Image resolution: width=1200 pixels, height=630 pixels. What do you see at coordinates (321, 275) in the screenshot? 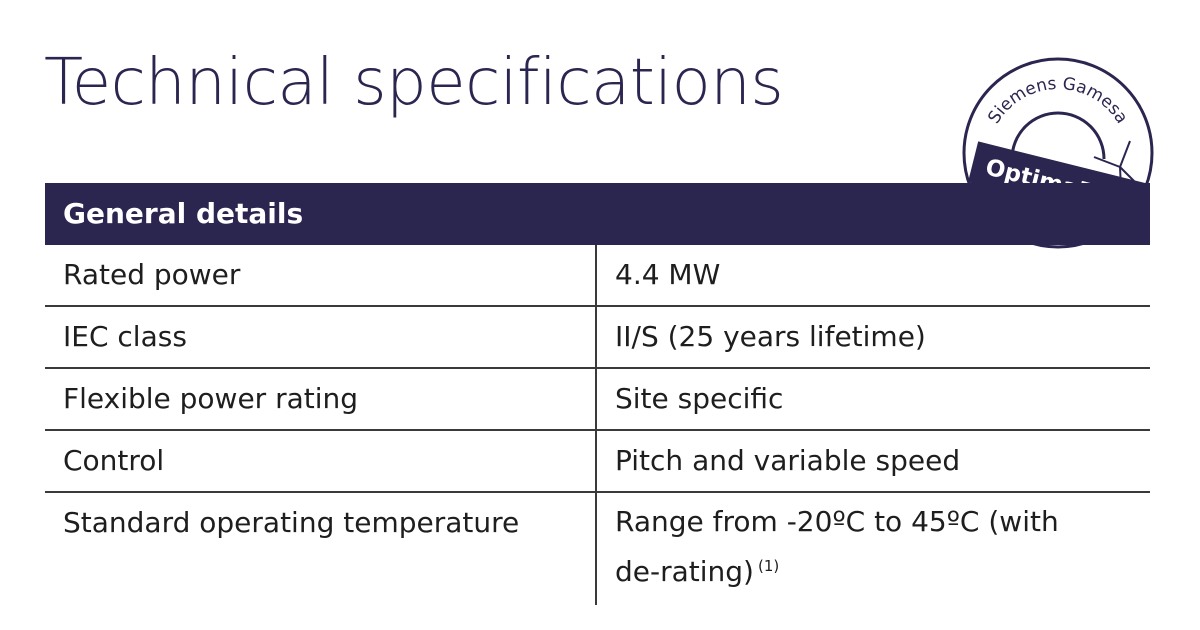
I see `row-label: Rated power` at bounding box center [321, 275].